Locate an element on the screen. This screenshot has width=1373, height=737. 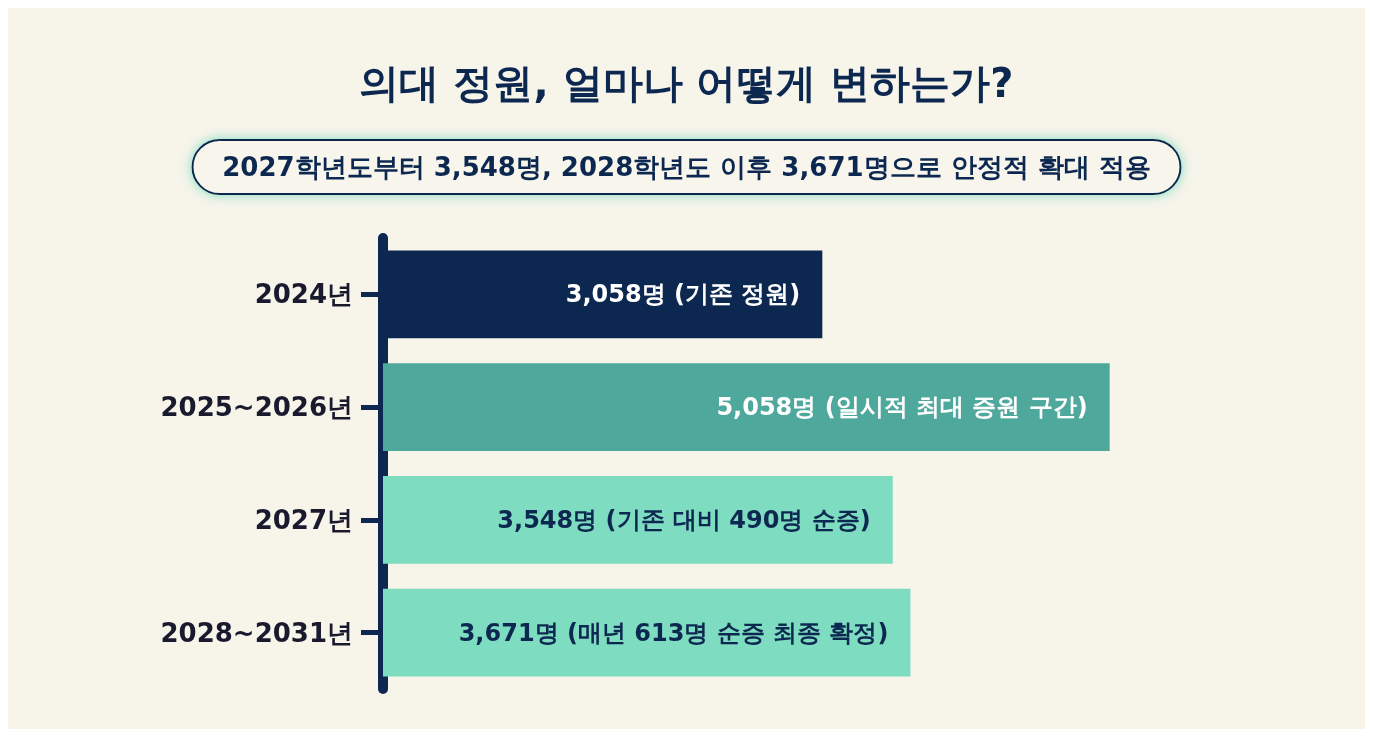
data-label: 3,671명 (매년 613명 순증 최종 확정) is located at coordinates (673, 632).